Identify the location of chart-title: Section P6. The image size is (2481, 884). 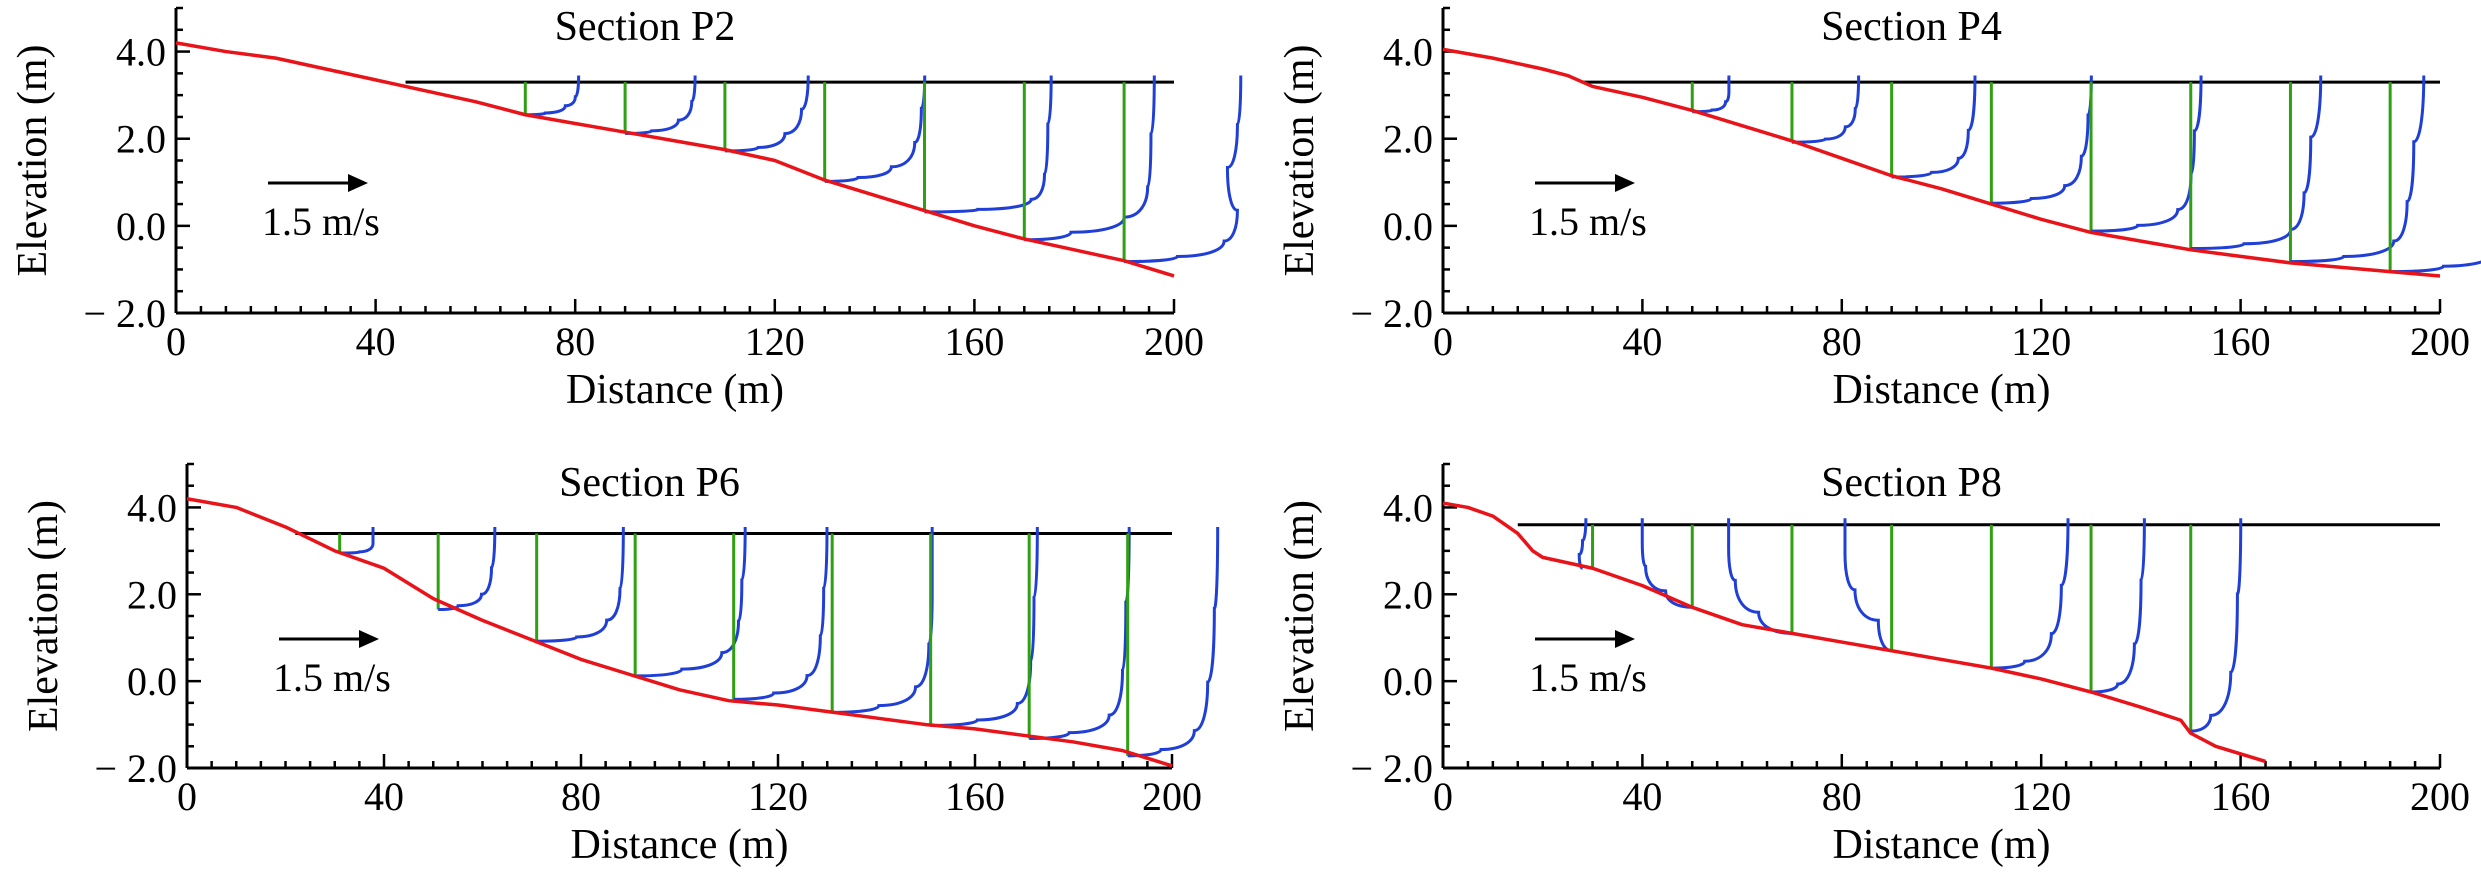
(649, 483).